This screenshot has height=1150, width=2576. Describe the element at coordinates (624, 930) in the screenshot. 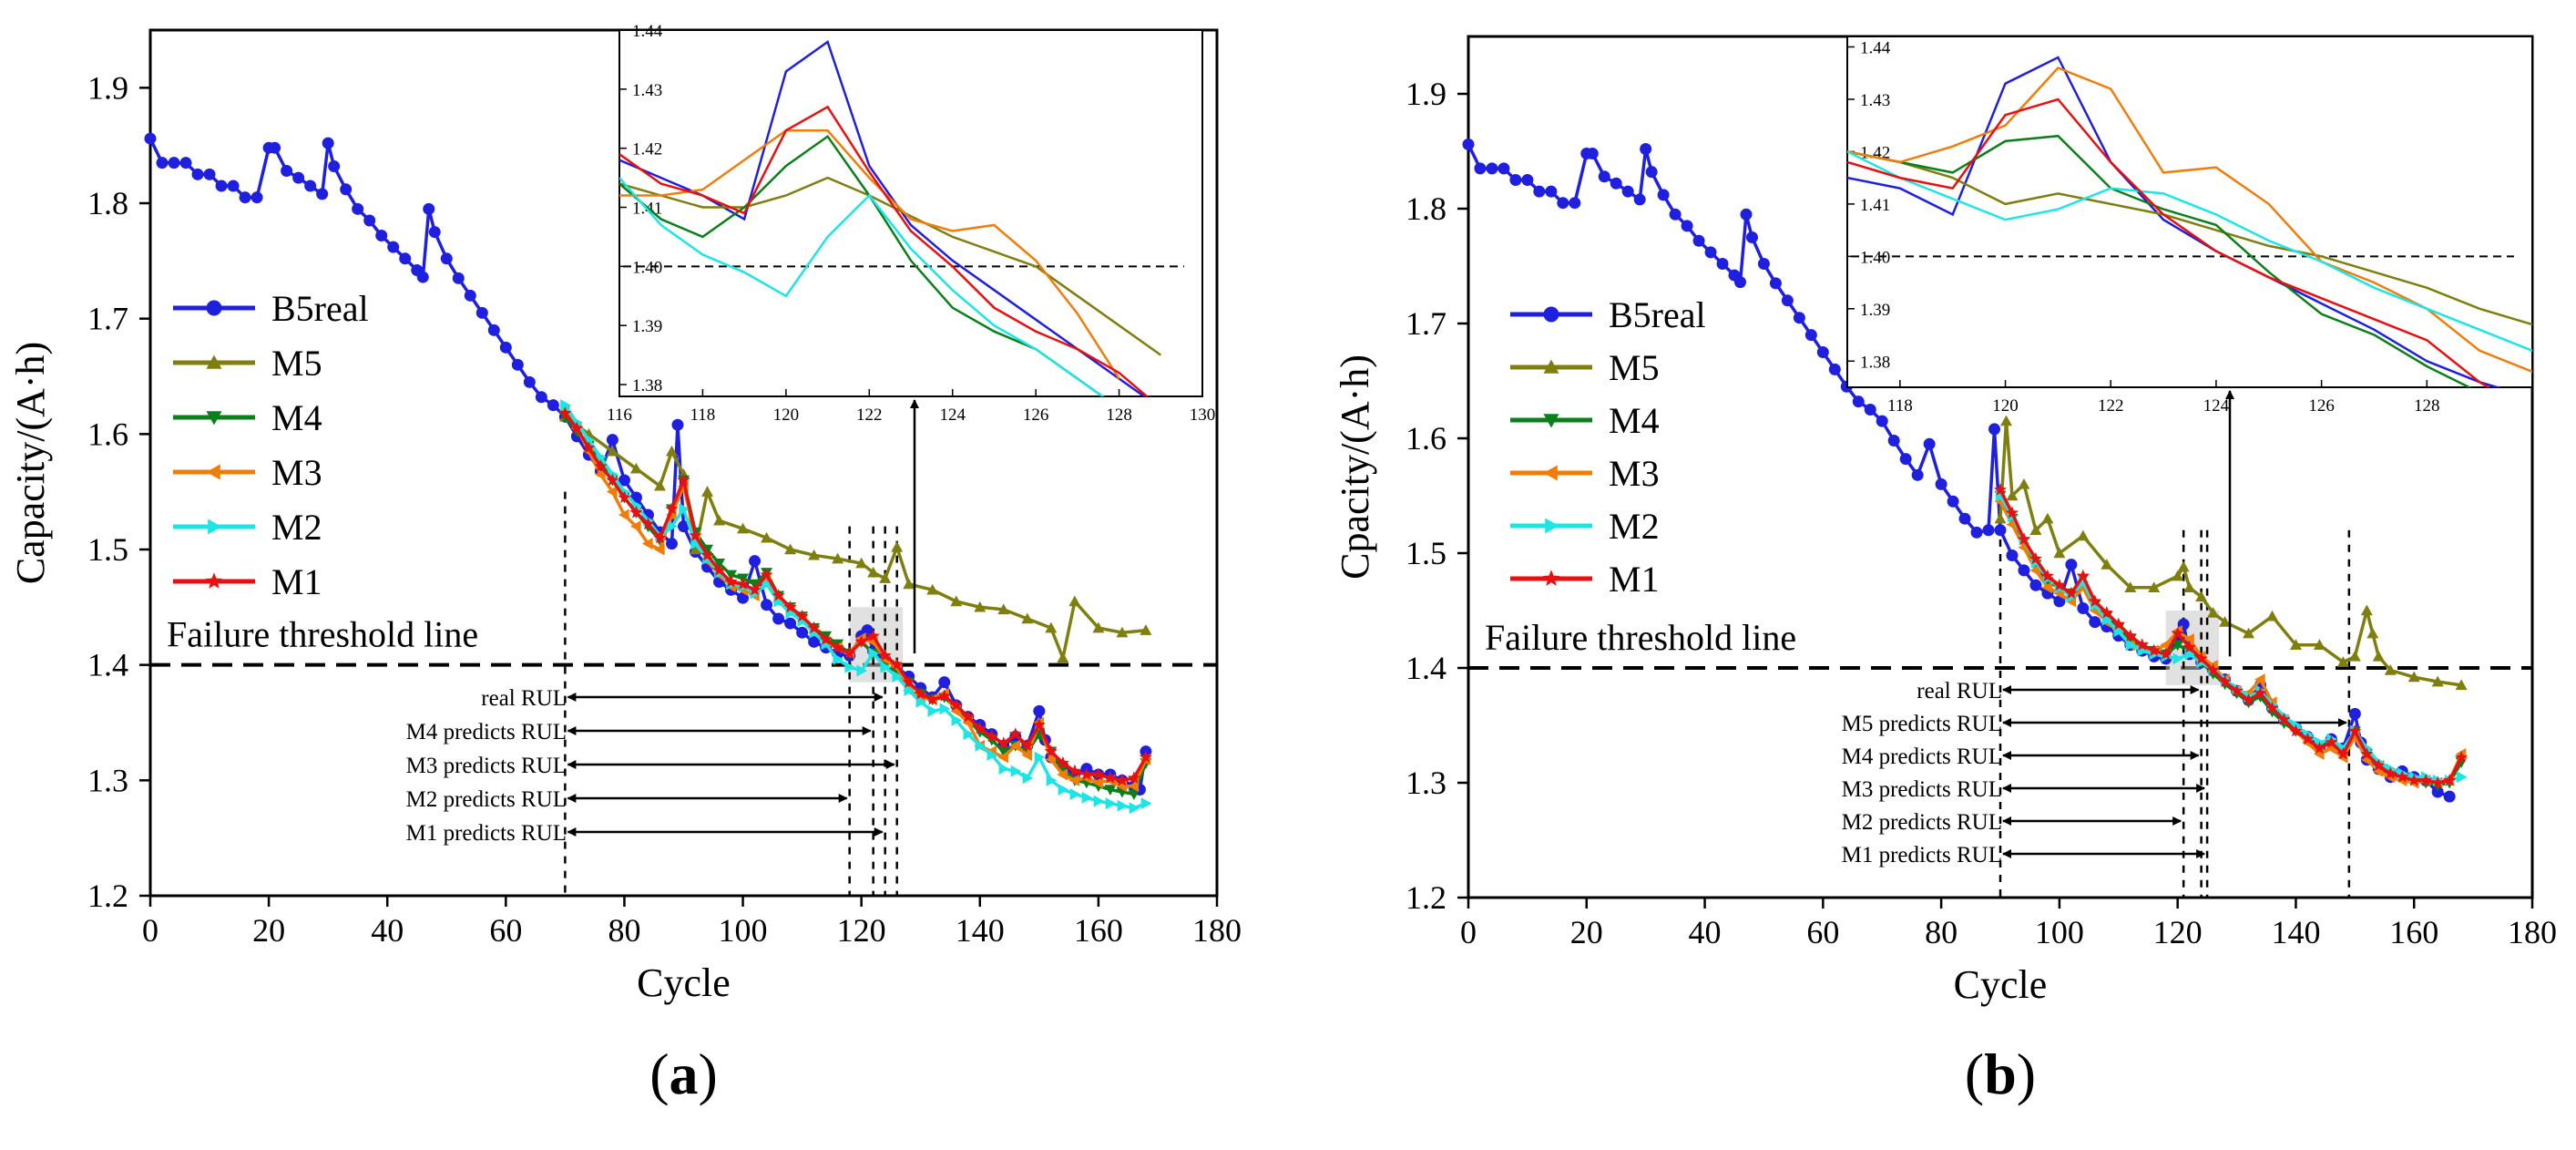

I see `x-tick-label: 80` at that location.